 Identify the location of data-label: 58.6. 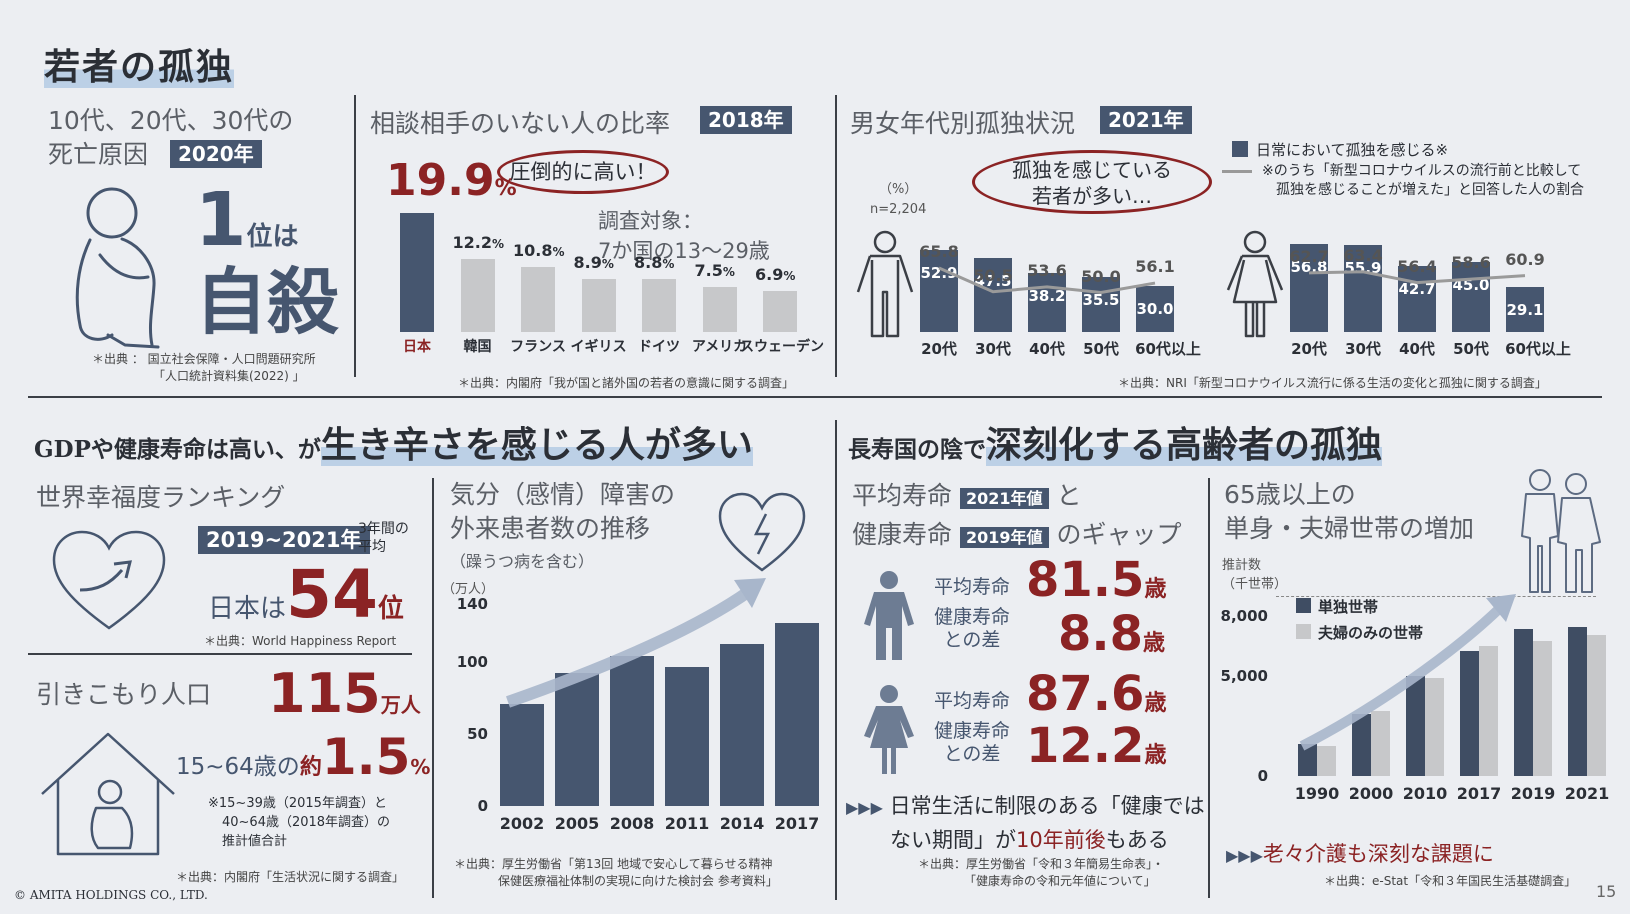
(1471, 263).